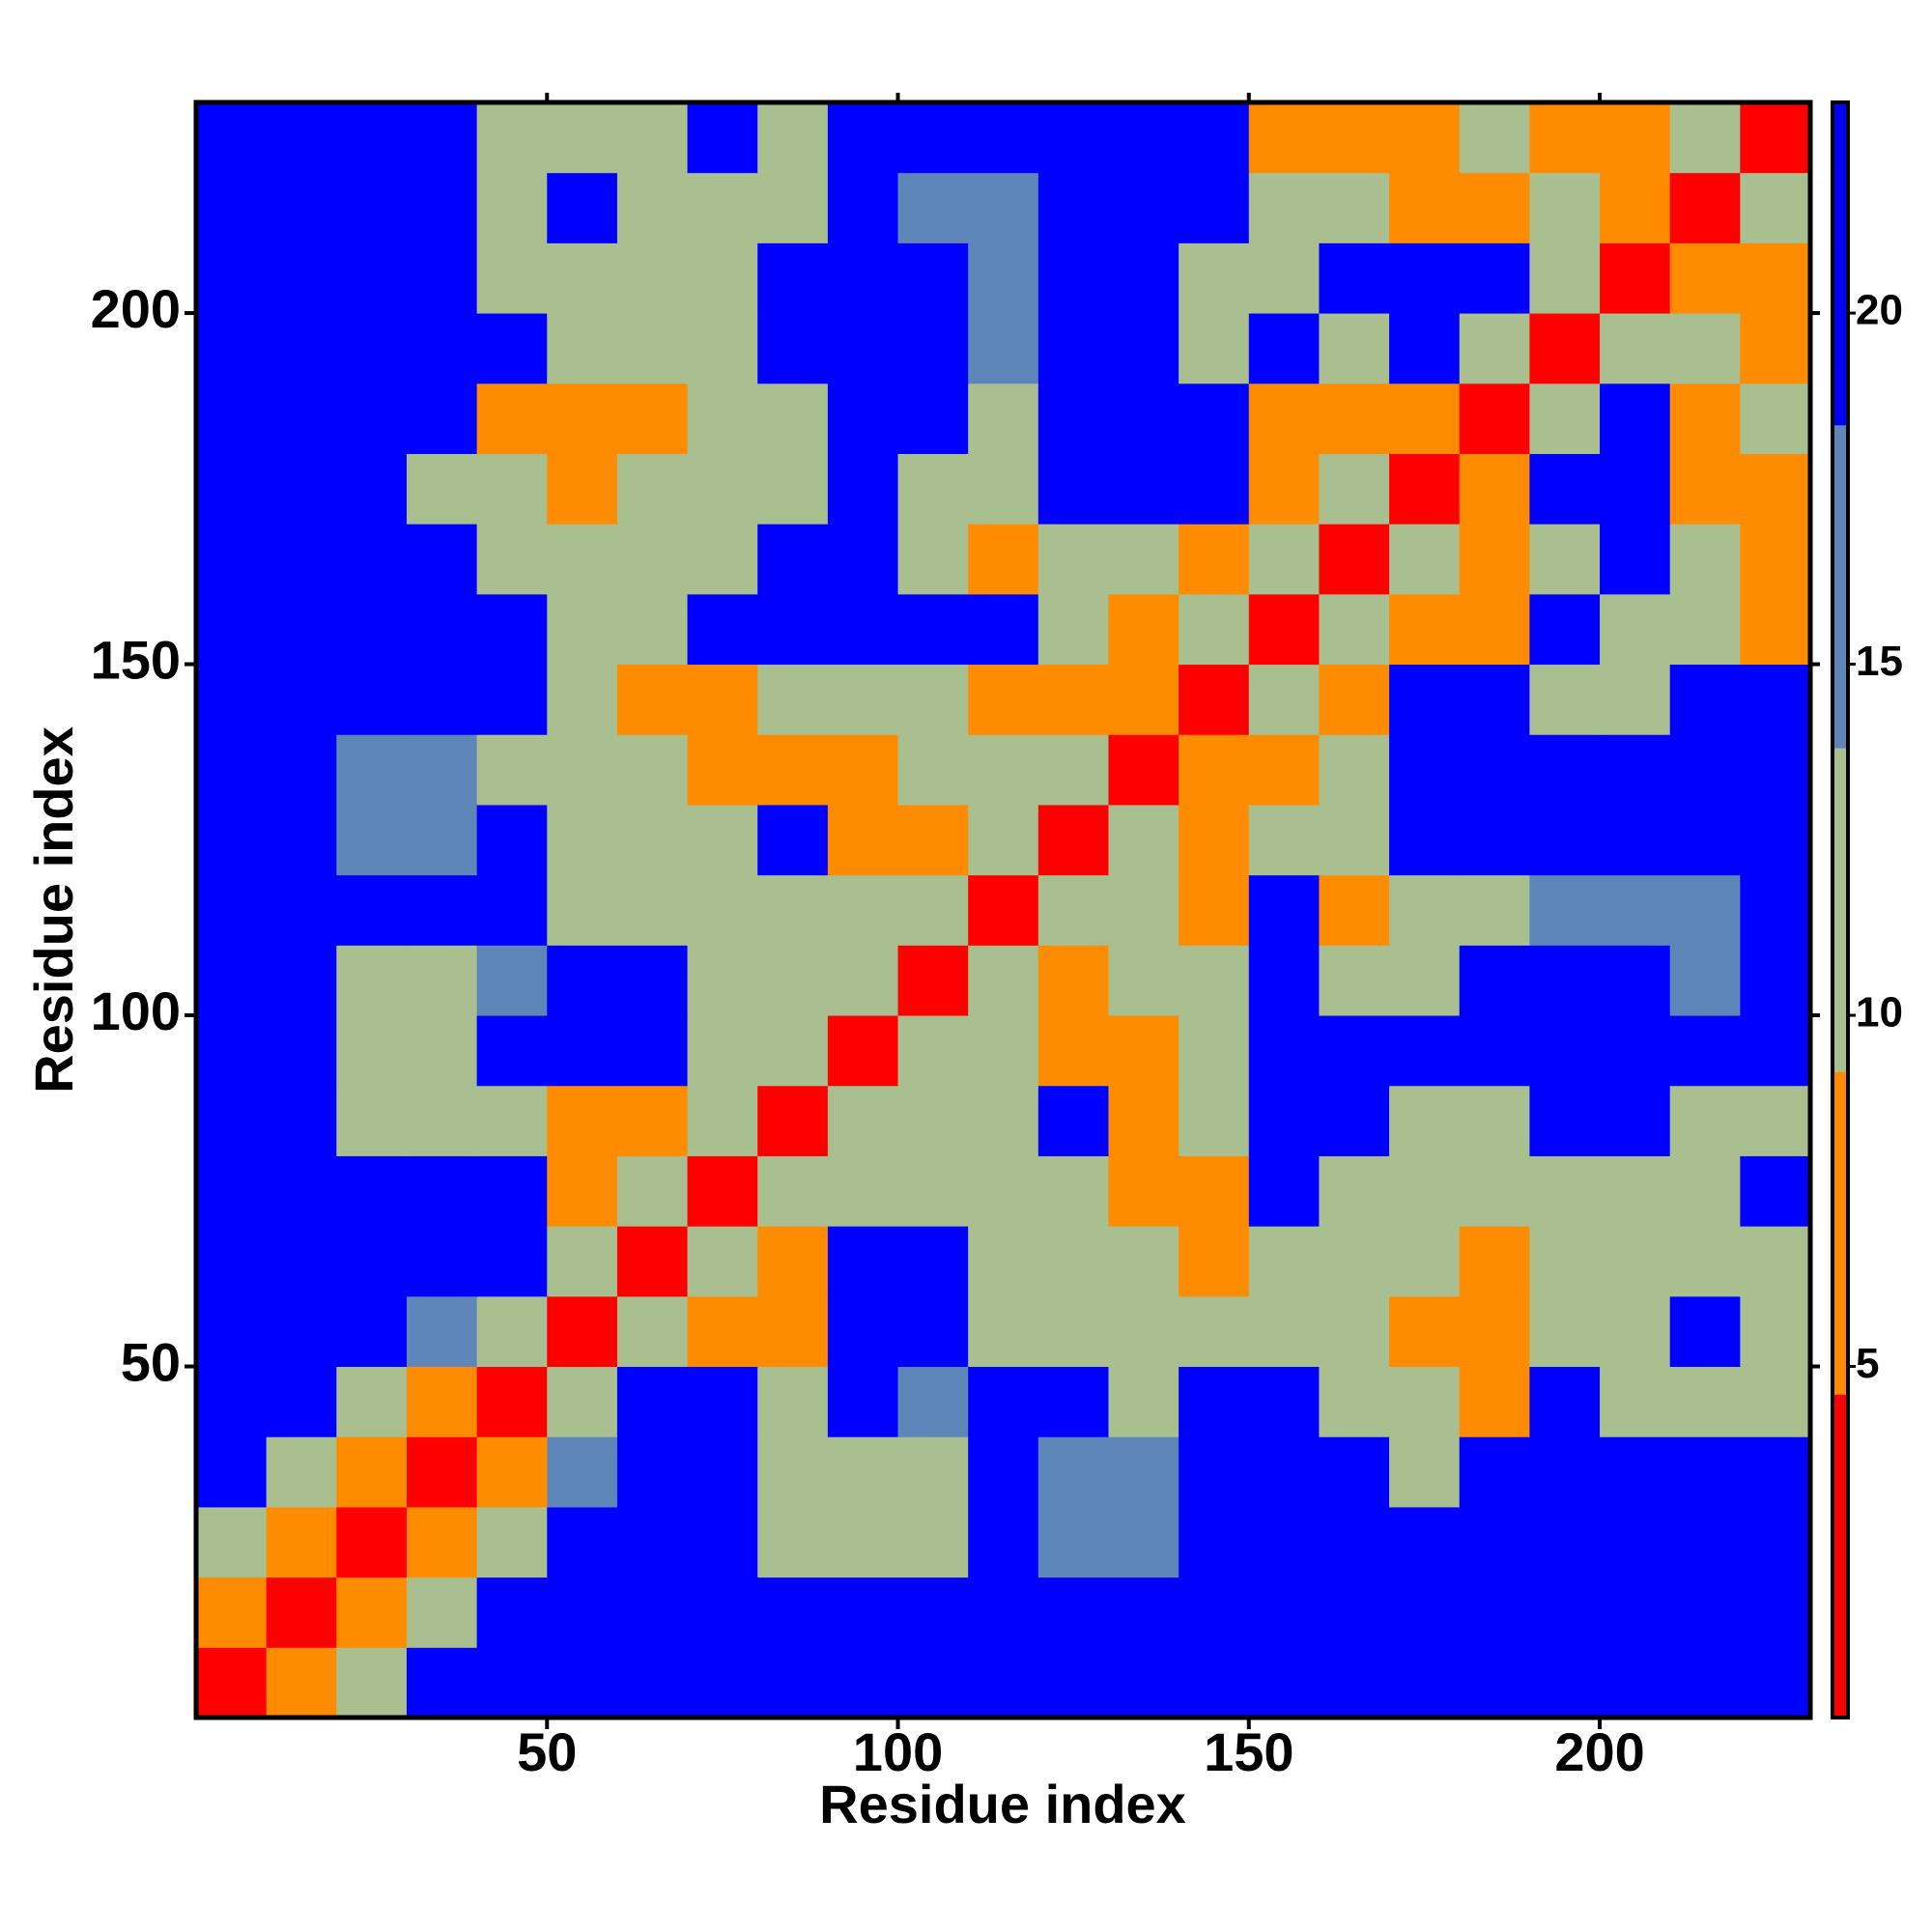 The height and width of the screenshot is (1932, 1932). I want to click on y-tick-label: 150, so click(136, 659).